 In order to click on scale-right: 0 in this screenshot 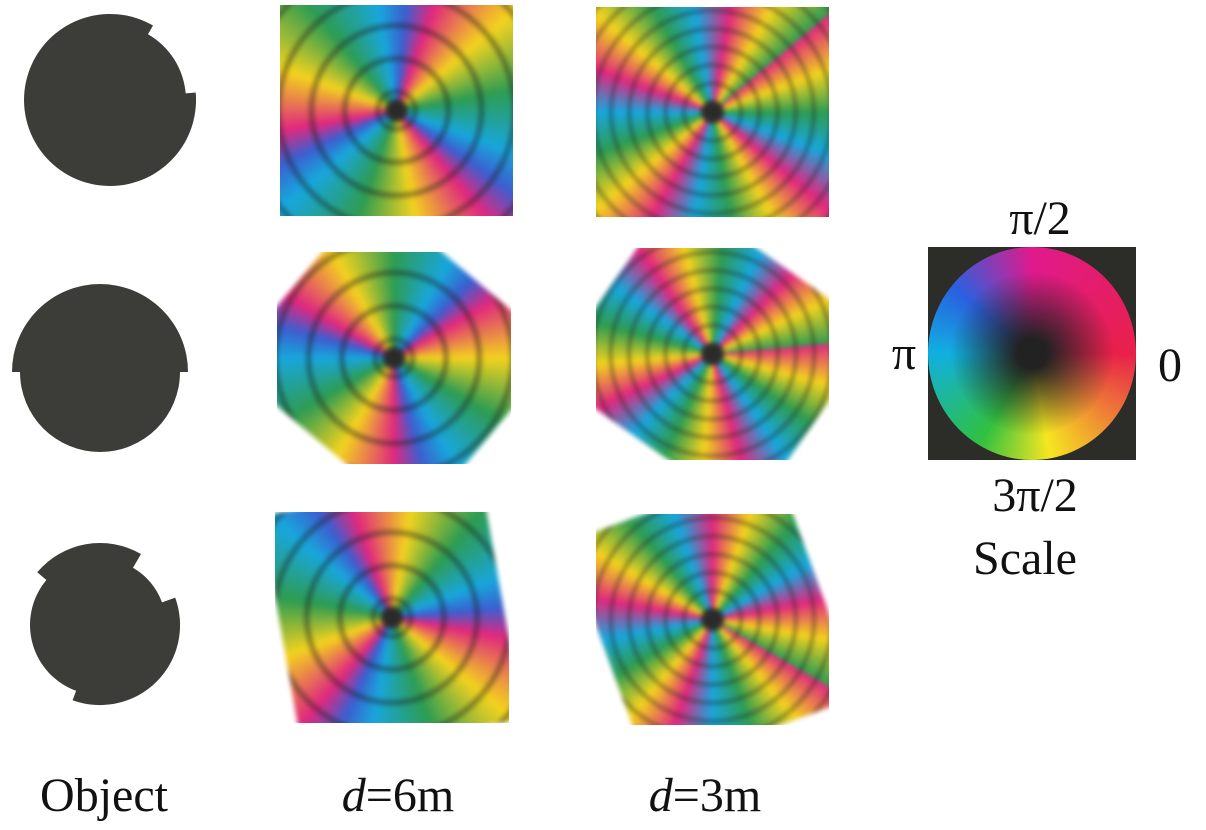, I will do `click(1170, 365)`.